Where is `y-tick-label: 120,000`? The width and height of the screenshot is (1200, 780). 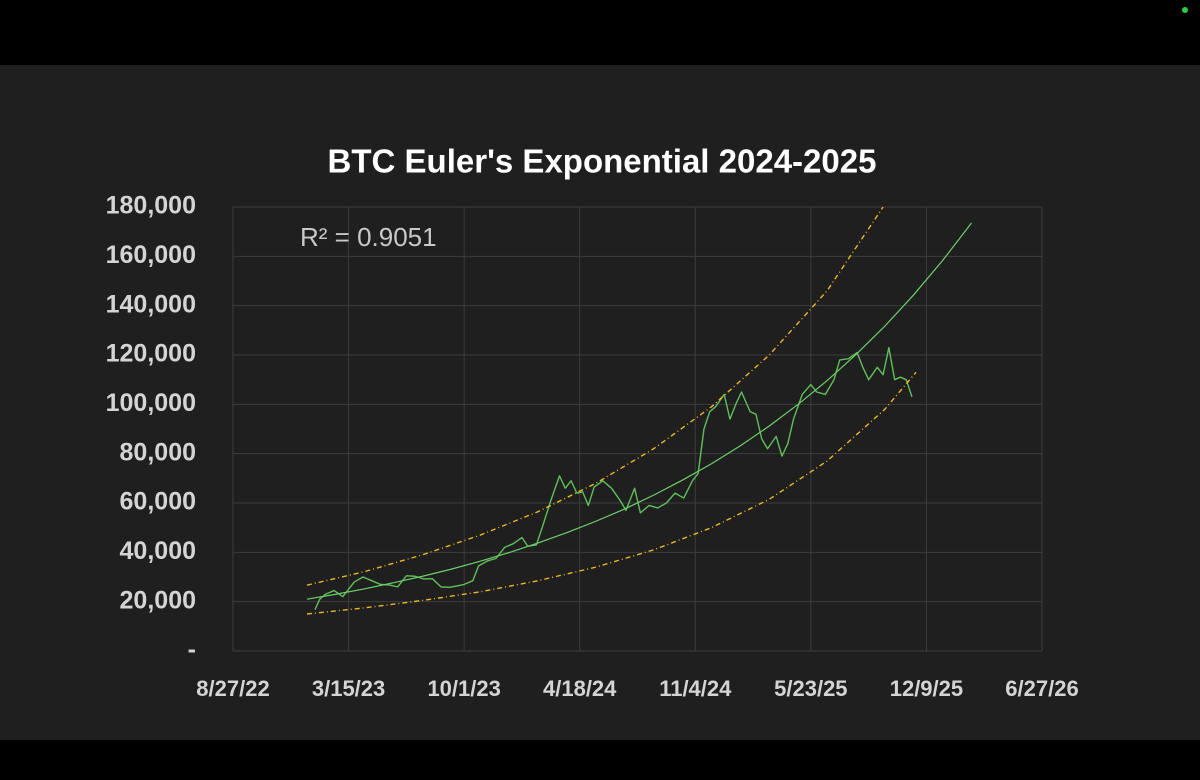 y-tick-label: 120,000 is located at coordinates (151, 354).